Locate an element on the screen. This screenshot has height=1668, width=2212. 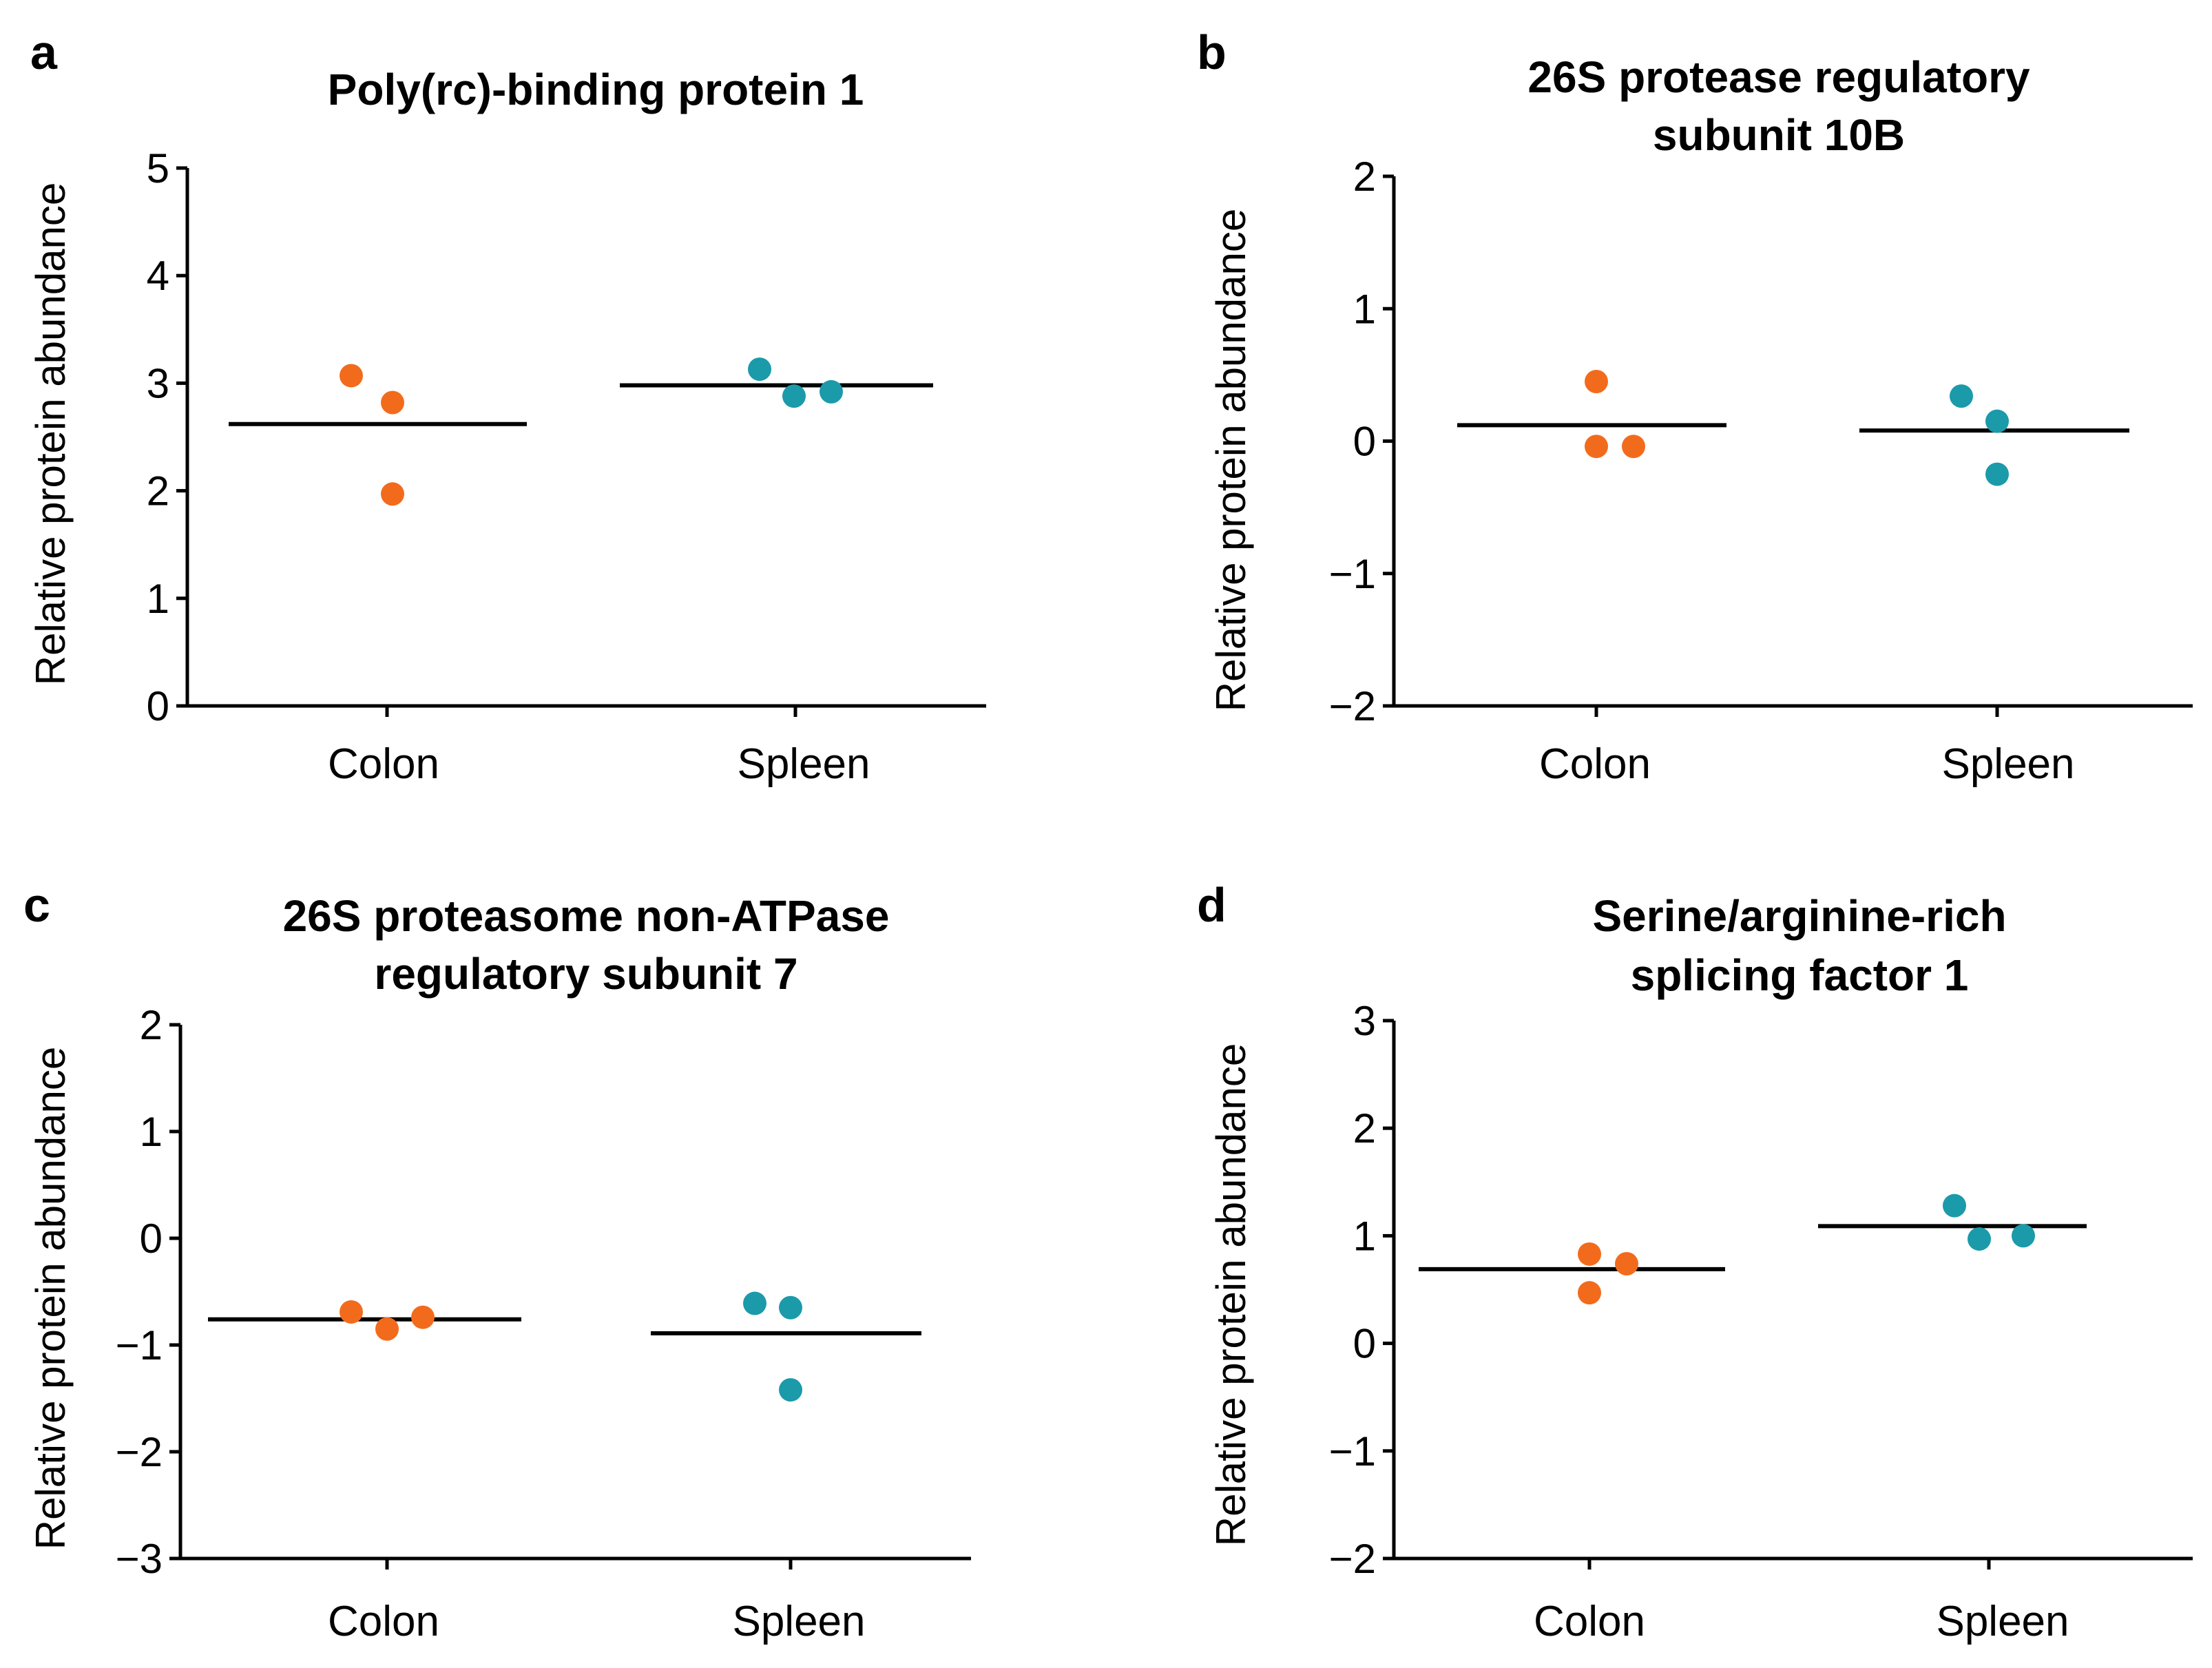
chart-title-line-1: Serine/arginine-rich is located at coordinates (1799, 916).